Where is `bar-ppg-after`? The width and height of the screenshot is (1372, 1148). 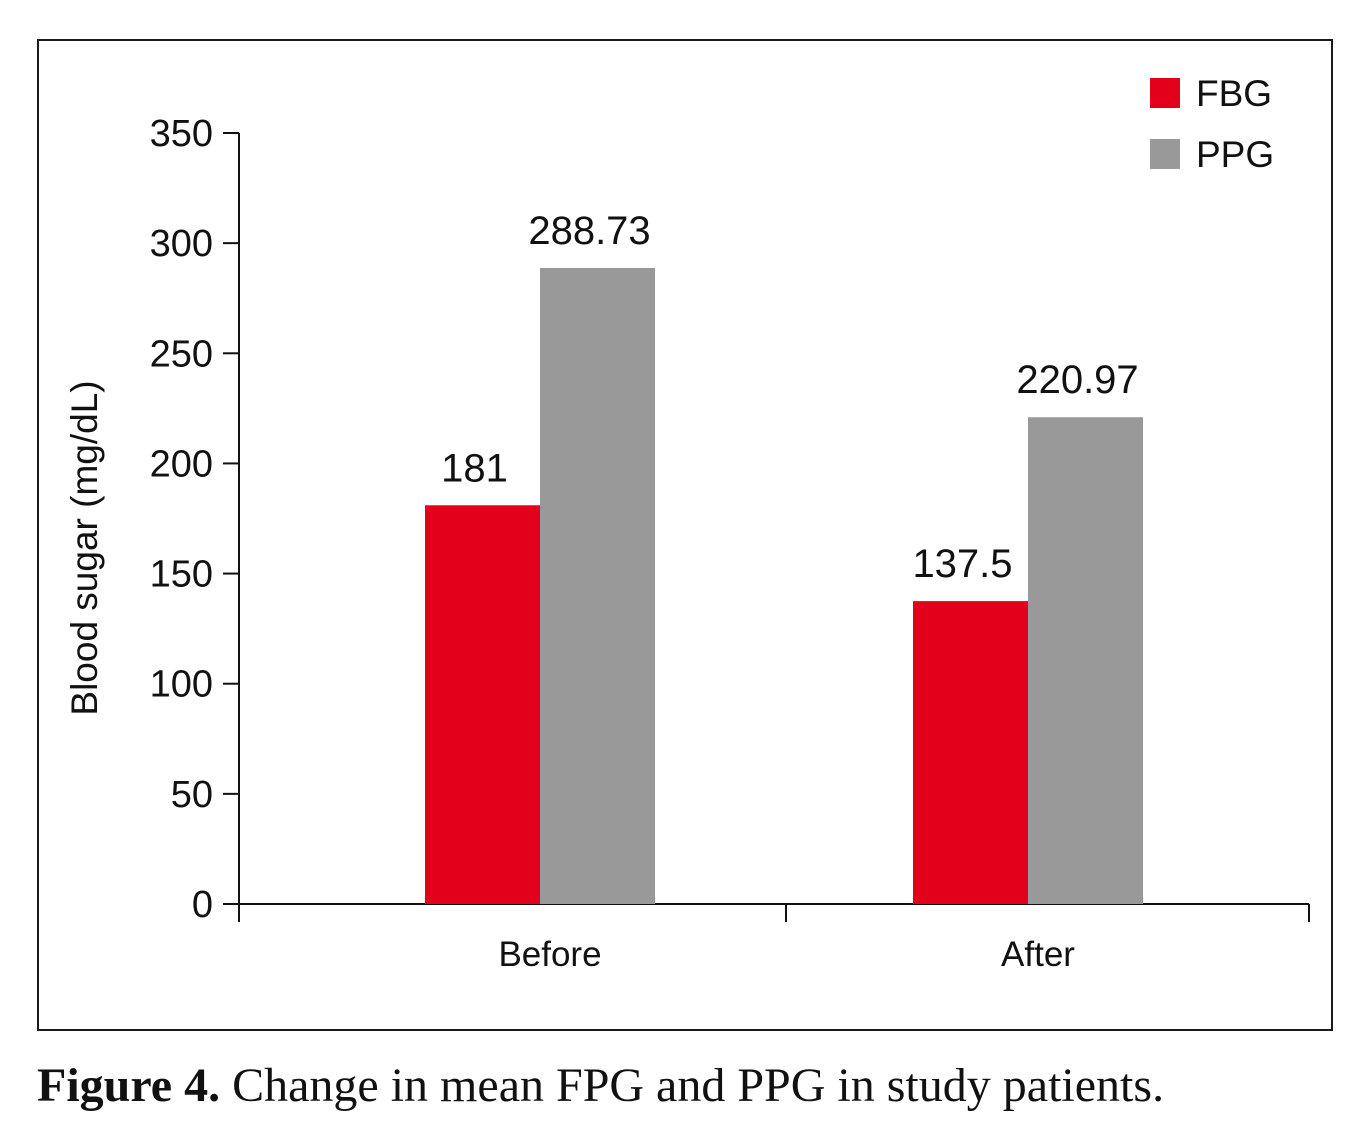
bar-ppg-after is located at coordinates (1085, 660).